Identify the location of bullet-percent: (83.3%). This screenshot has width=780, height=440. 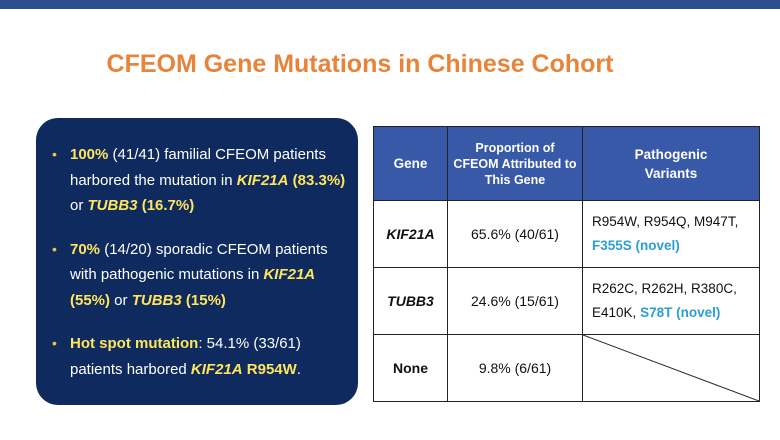
(317, 180).